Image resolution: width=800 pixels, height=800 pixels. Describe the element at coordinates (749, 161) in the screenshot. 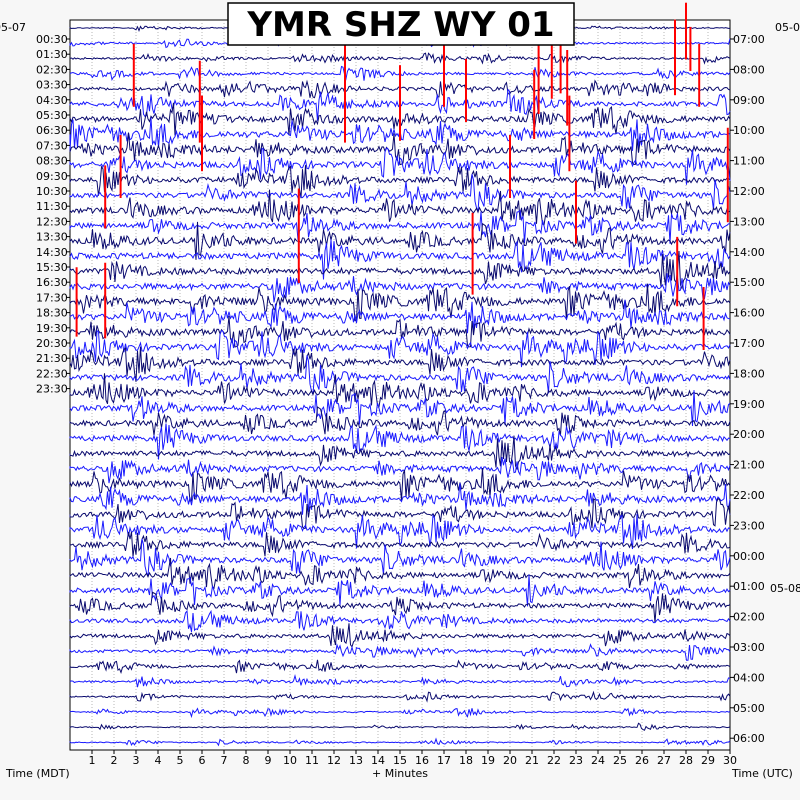

I see `right-time-label: 11:00` at that location.